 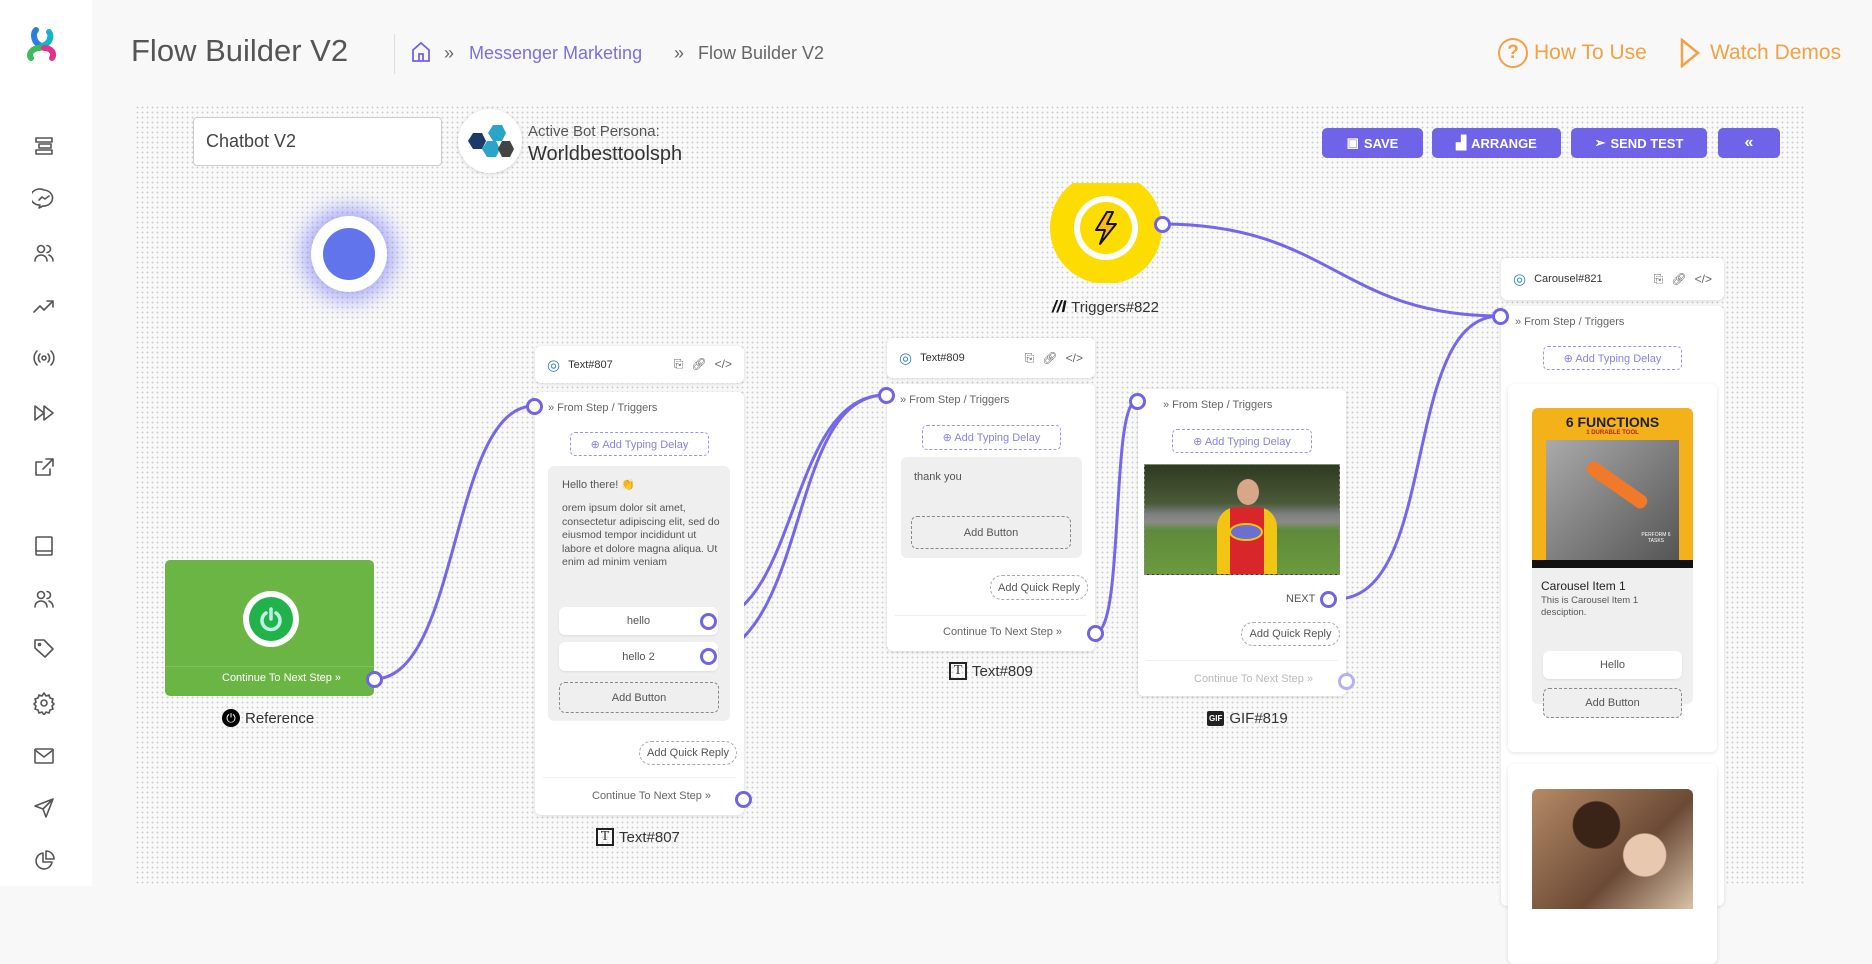 What do you see at coordinates (1301, 599) in the screenshot?
I see `next-button: NEXT` at bounding box center [1301, 599].